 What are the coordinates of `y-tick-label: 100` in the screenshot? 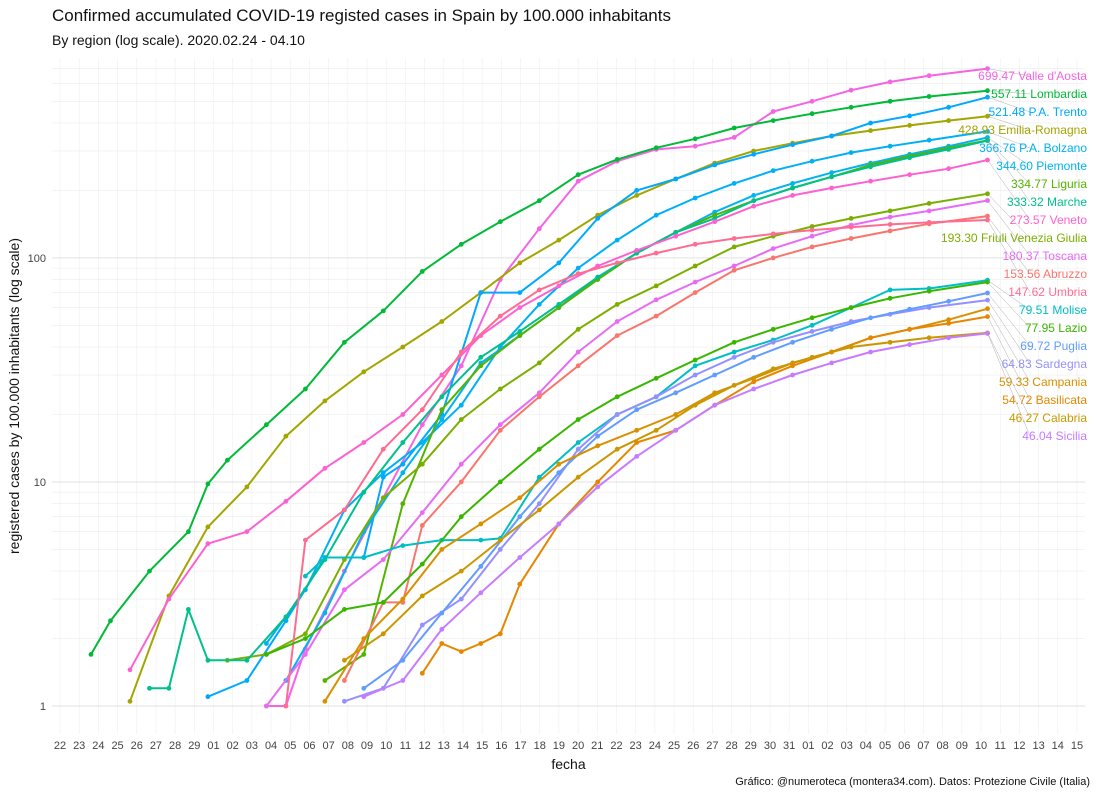 It's located at (37, 259).